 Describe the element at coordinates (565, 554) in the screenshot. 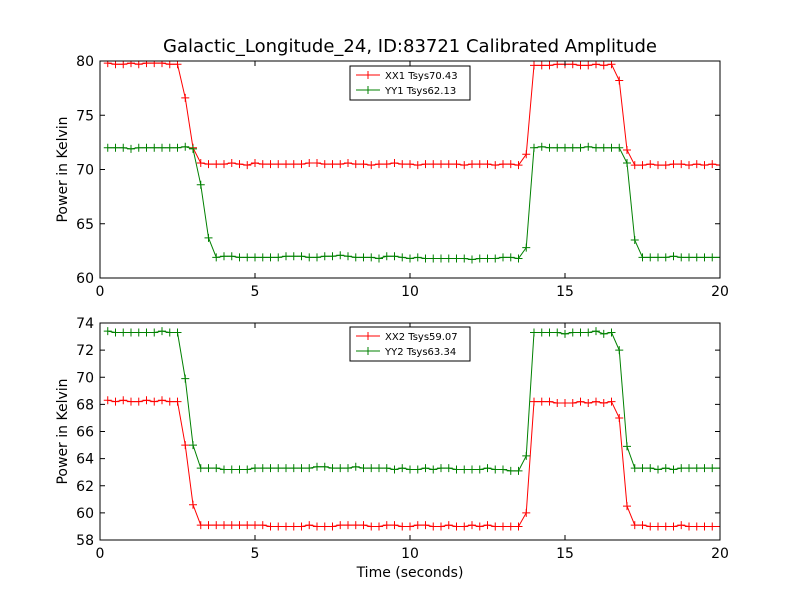

I see `x-tick-label: 15` at that location.